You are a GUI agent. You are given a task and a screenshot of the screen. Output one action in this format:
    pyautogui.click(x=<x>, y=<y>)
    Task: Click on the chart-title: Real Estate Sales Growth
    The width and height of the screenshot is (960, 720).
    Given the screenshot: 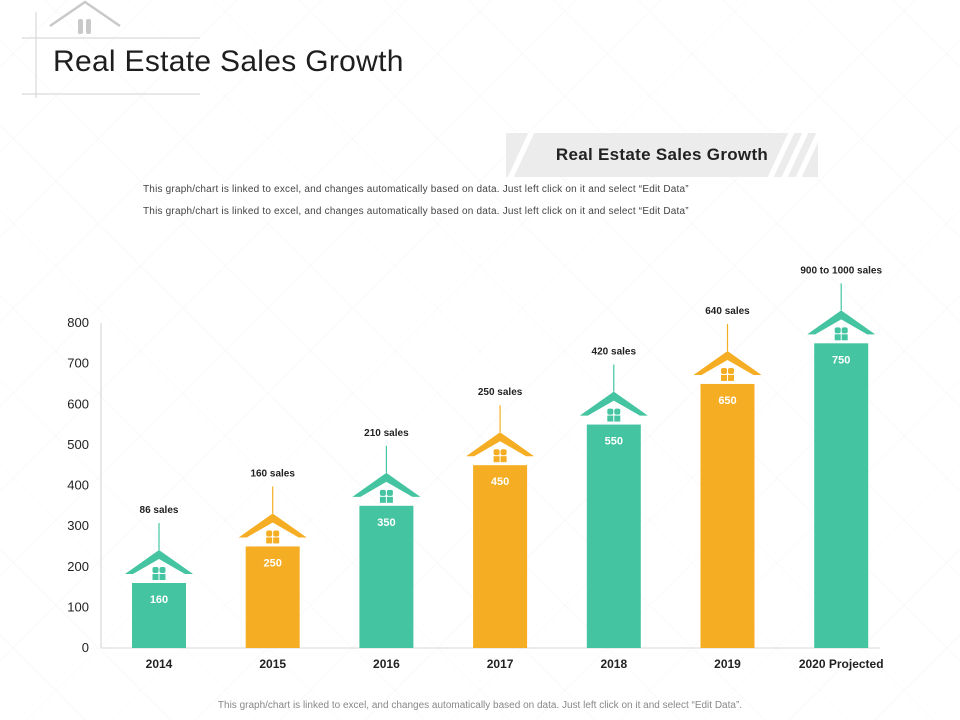 What is the action you would take?
    pyautogui.click(x=662, y=154)
    